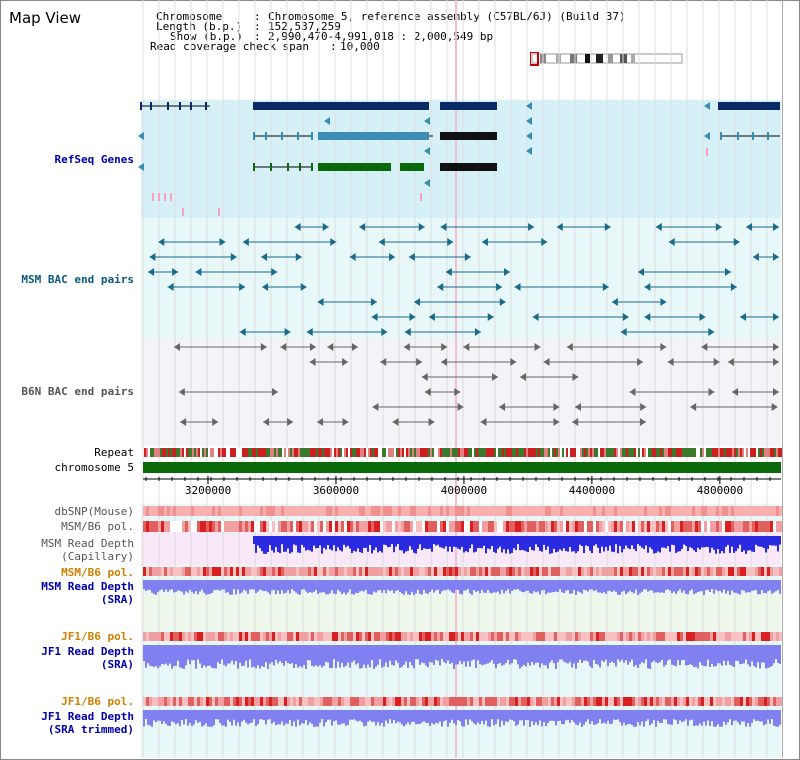 The width and height of the screenshot is (800, 760). What do you see at coordinates (77, 391) in the screenshot?
I see `track-label-b6n-bac: B6N BAC end pairs` at bounding box center [77, 391].